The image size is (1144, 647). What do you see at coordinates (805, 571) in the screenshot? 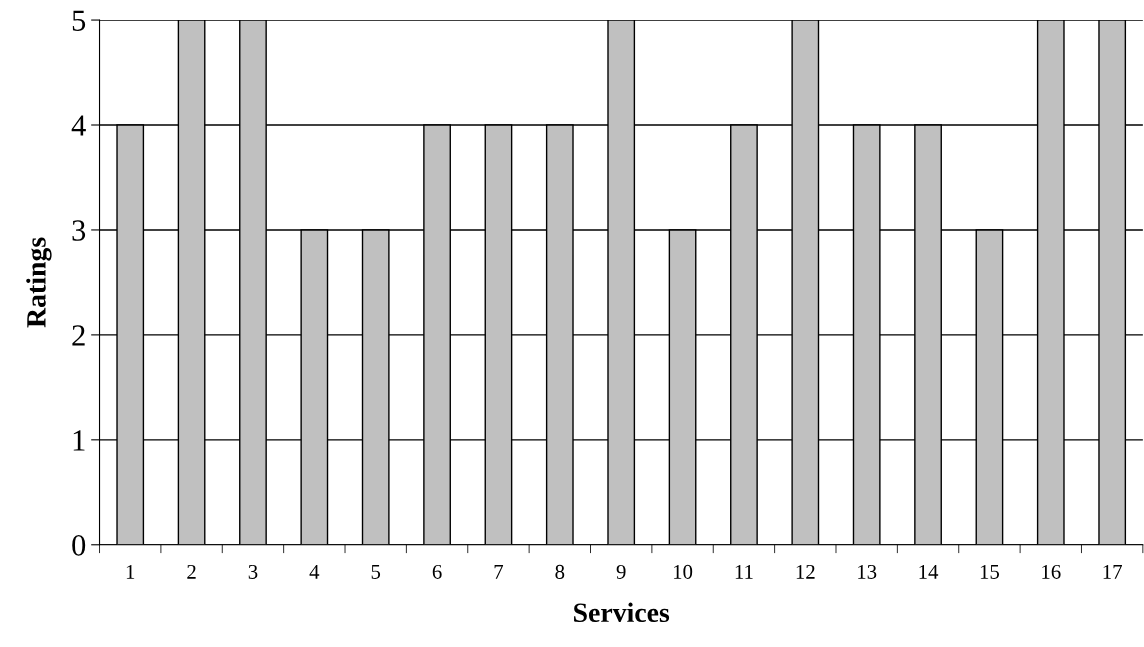
I see `x-tick-label: 12` at bounding box center [805, 571].